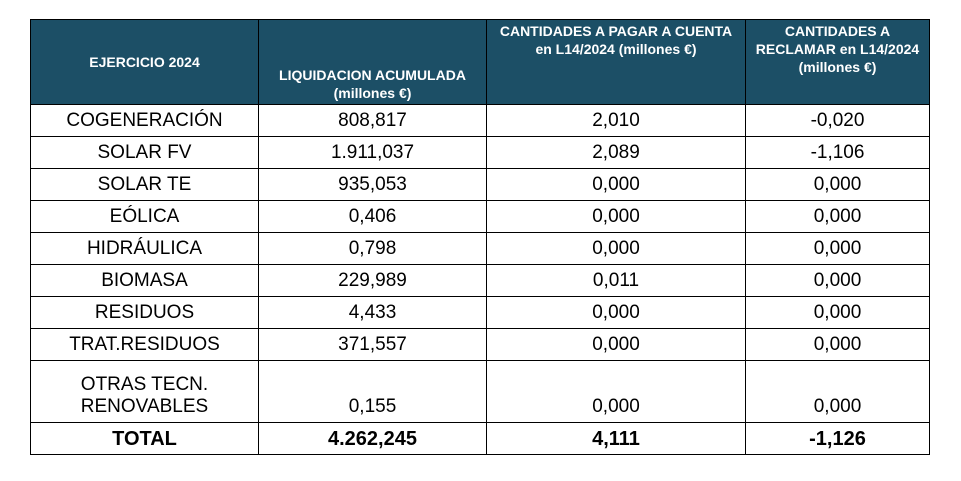 The height and width of the screenshot is (481, 961). I want to click on total-row: TOTAL 4.262,245 4,111 -1,126, so click(480, 438).